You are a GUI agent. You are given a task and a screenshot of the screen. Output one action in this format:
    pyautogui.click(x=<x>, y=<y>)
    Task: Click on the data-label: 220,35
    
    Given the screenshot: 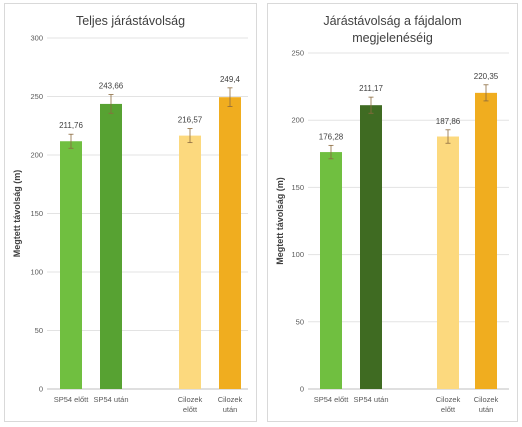 What is the action you would take?
    pyautogui.click(x=486, y=76)
    